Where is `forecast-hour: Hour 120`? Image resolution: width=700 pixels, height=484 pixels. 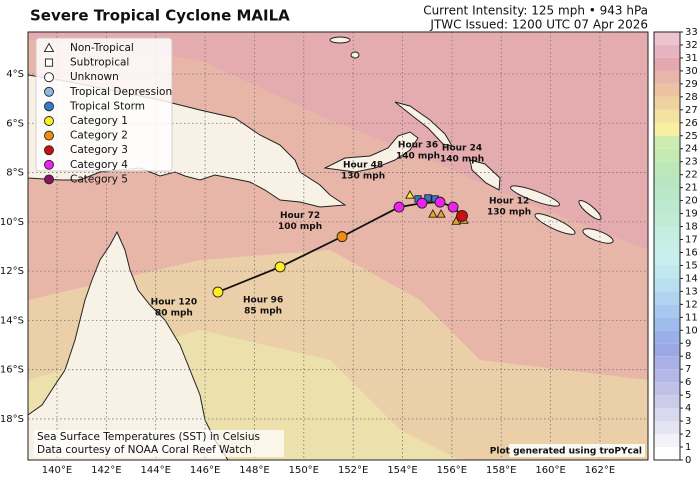 forecast-hour: Hour 120 is located at coordinates (174, 303).